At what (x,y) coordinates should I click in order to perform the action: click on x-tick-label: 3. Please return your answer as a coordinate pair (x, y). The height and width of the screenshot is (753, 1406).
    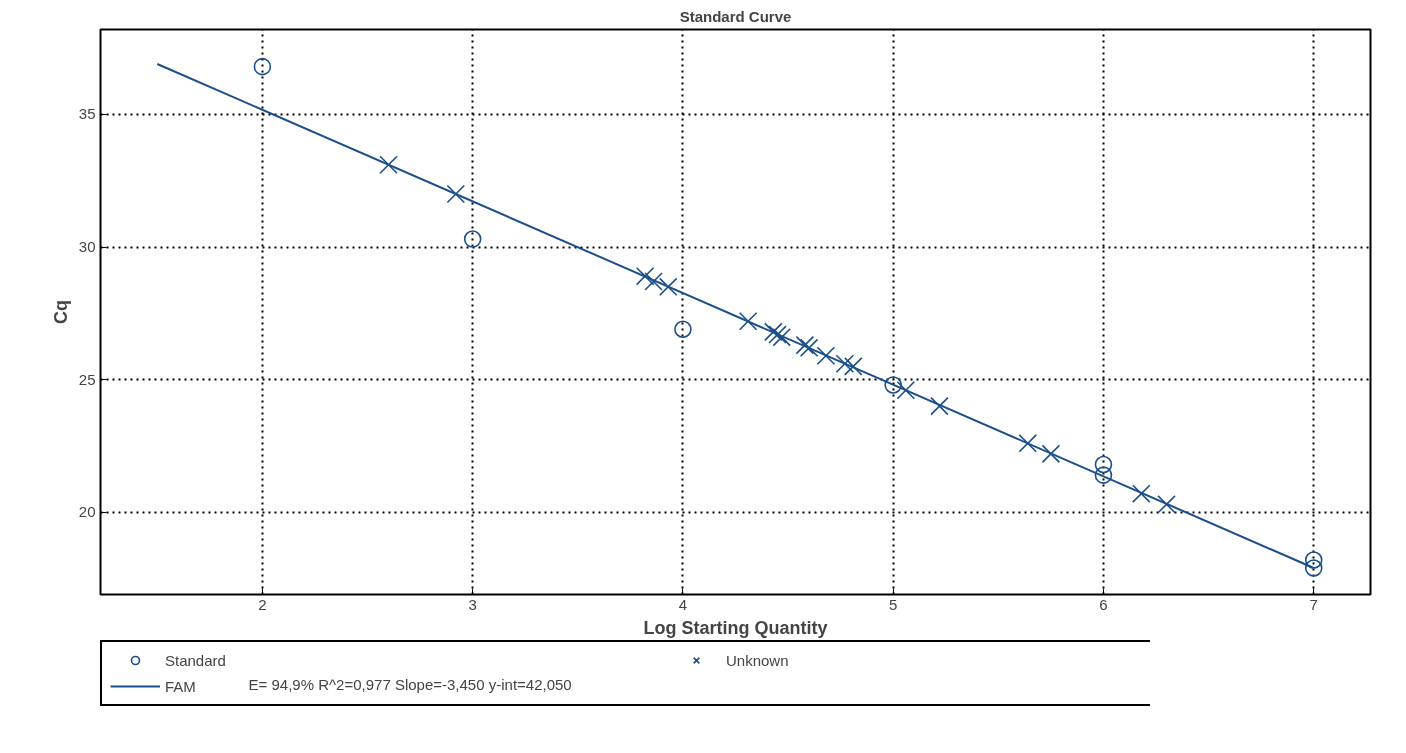
    Looking at the image, I should click on (472, 604).